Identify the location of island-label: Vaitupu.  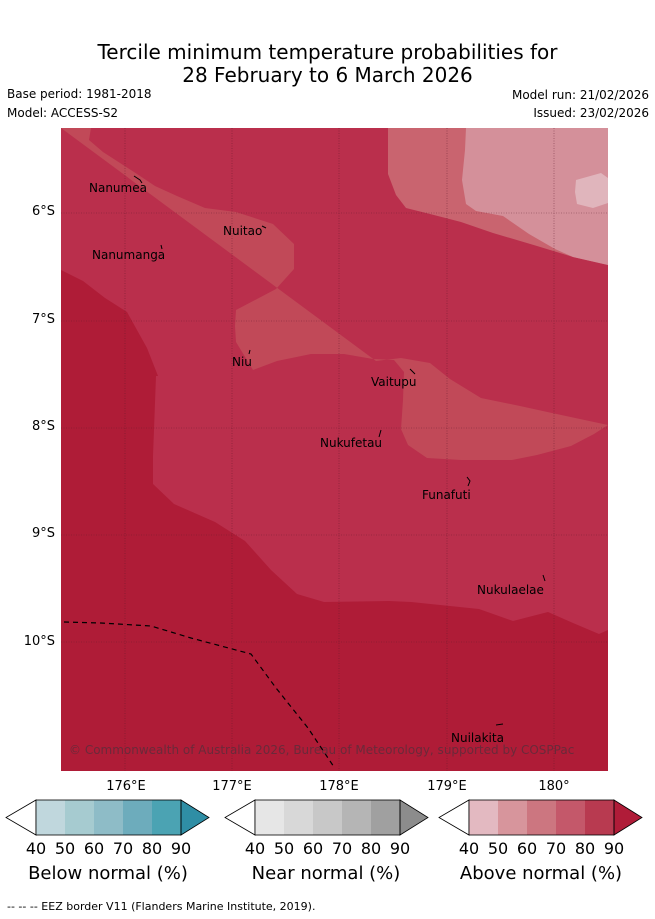
(394, 382).